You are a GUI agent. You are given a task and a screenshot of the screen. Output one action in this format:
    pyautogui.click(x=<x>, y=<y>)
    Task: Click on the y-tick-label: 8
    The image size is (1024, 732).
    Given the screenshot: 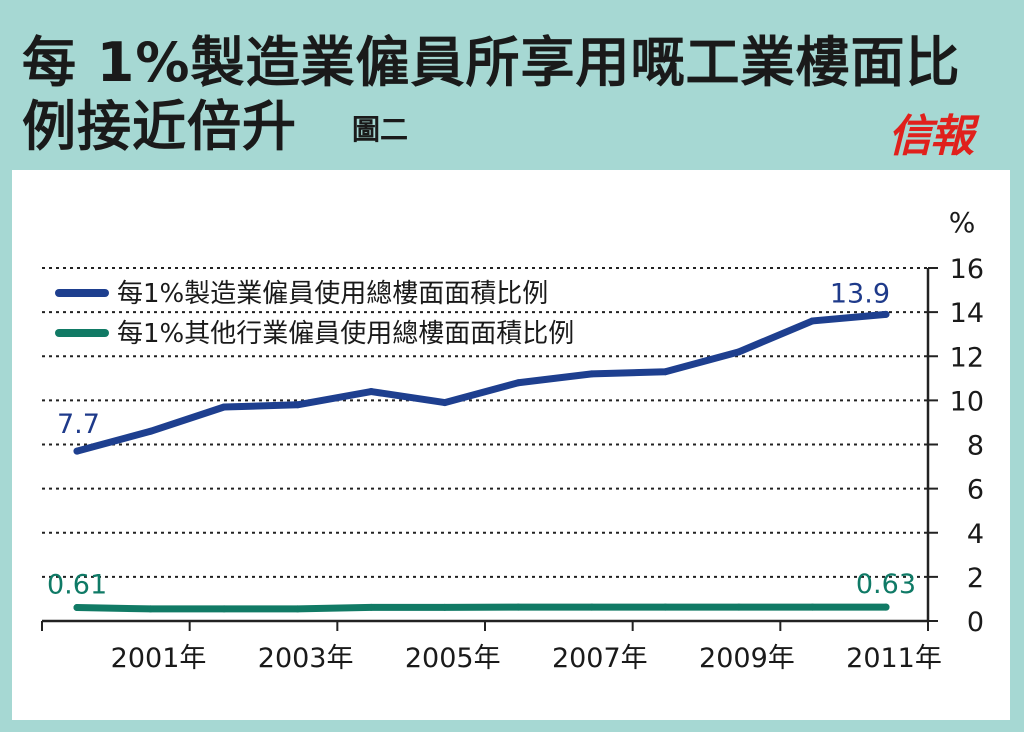 What is the action you would take?
    pyautogui.click(x=975, y=446)
    